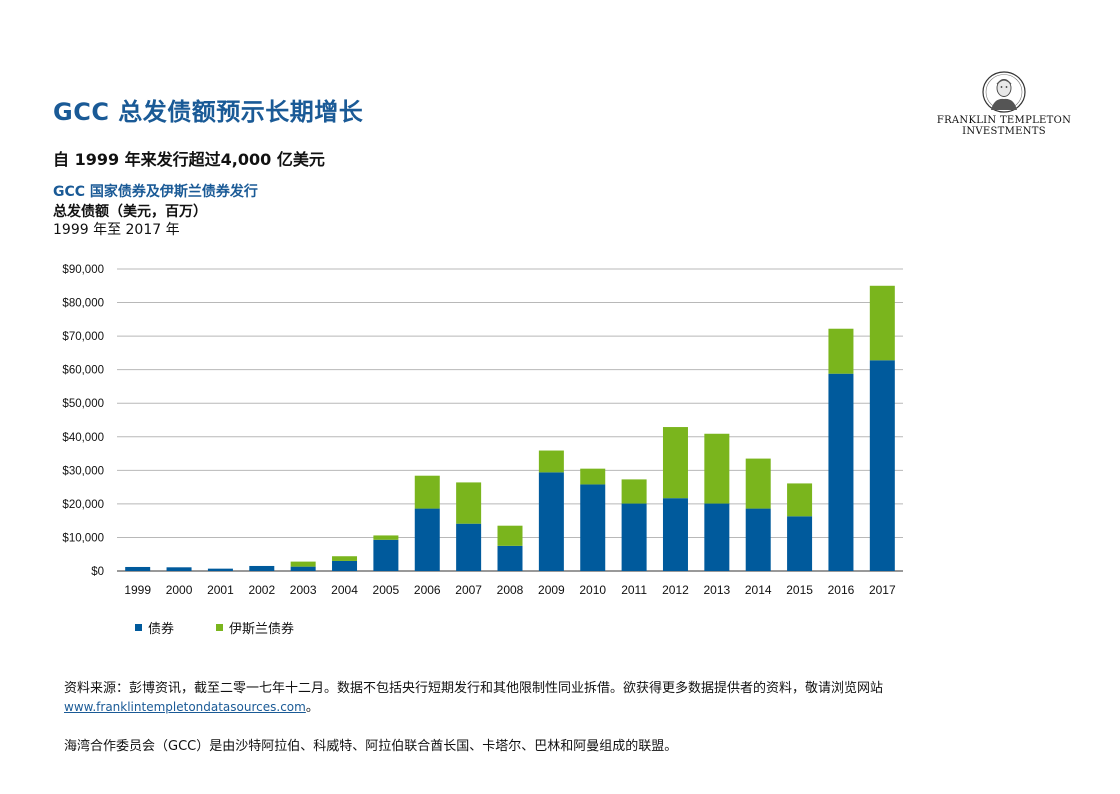 The height and width of the screenshot is (794, 1120). I want to click on x-tick-label: 2011, so click(634, 590).